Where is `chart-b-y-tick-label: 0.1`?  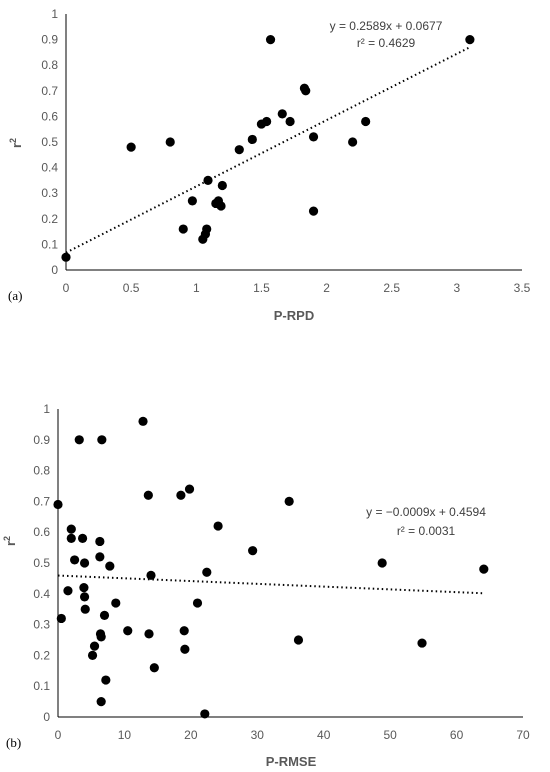 chart-b-y-tick-label: 0.1 is located at coordinates (41, 686).